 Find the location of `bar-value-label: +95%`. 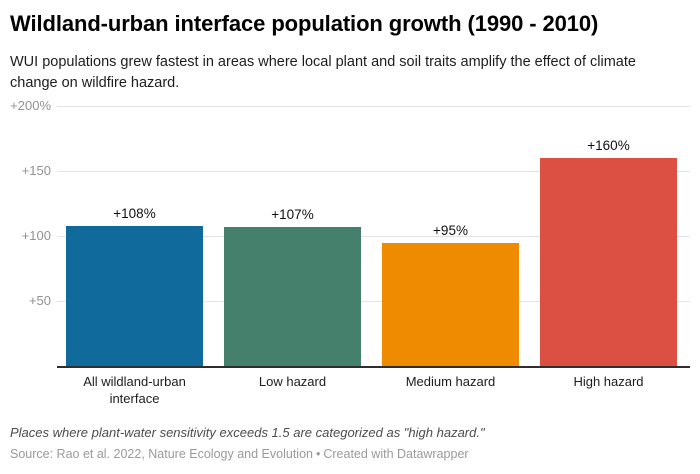

bar-value-label: +95% is located at coordinates (450, 230).